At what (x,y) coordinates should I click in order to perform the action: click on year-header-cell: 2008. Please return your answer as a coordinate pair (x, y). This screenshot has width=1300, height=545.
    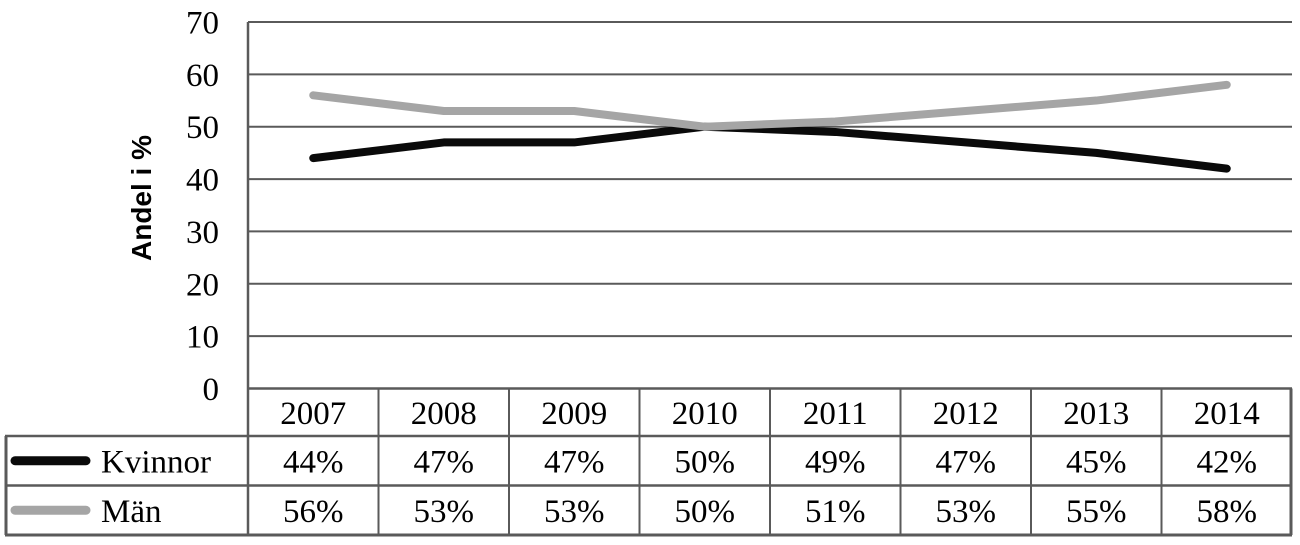
    Looking at the image, I should click on (444, 414).